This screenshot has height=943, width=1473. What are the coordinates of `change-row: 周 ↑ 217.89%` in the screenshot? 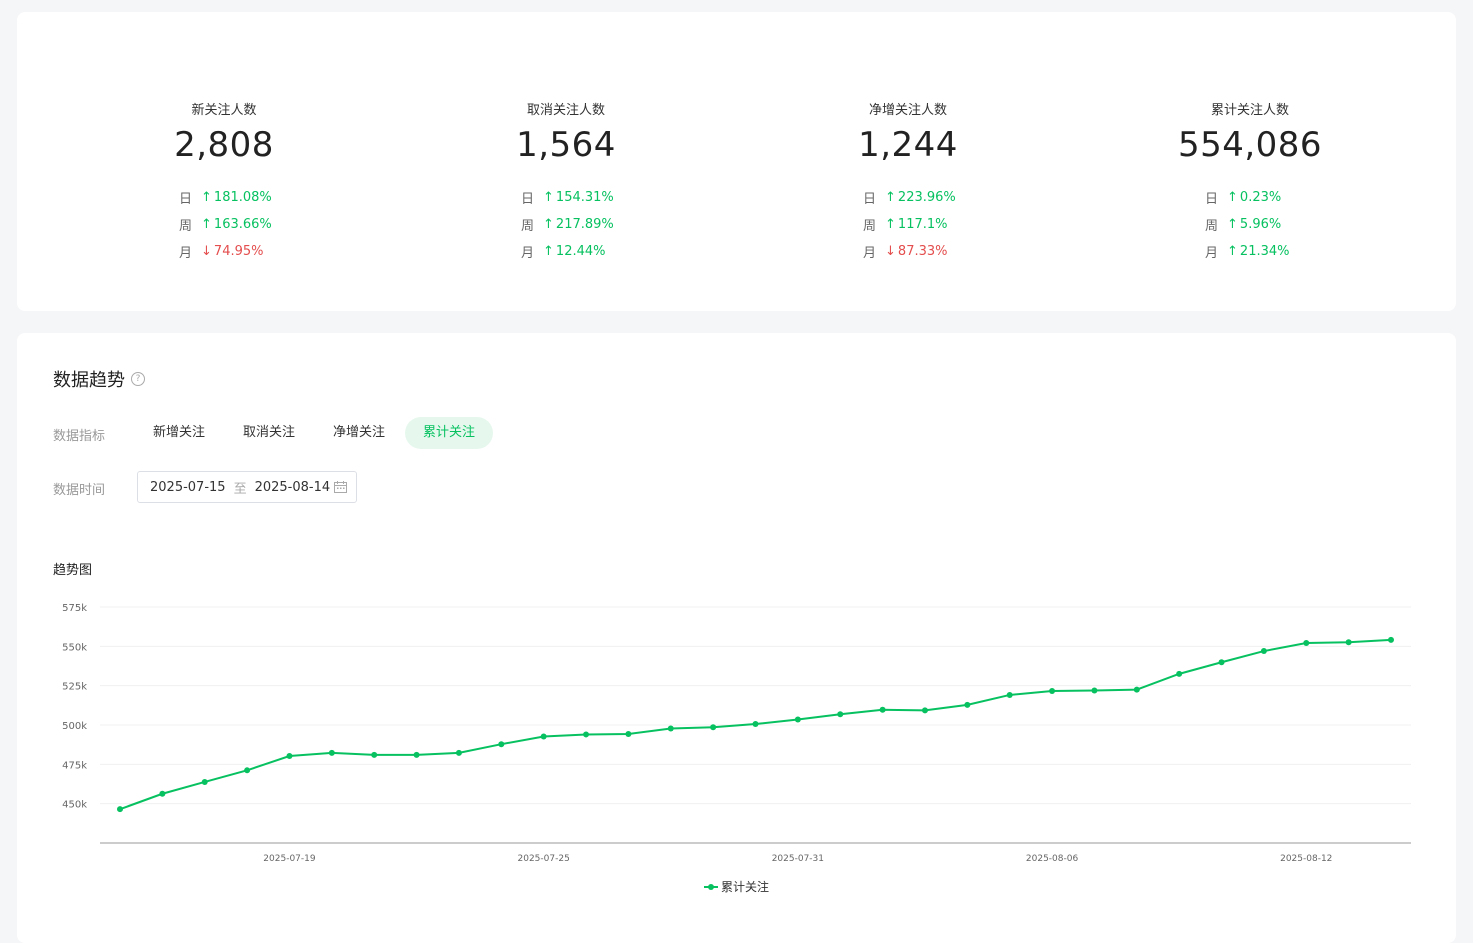 It's located at (566, 224).